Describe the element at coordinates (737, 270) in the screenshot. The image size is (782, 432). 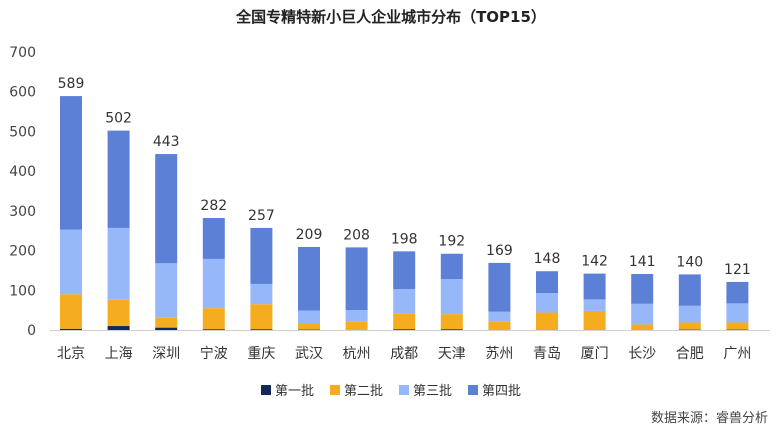
I see `data-label: 121` at that location.